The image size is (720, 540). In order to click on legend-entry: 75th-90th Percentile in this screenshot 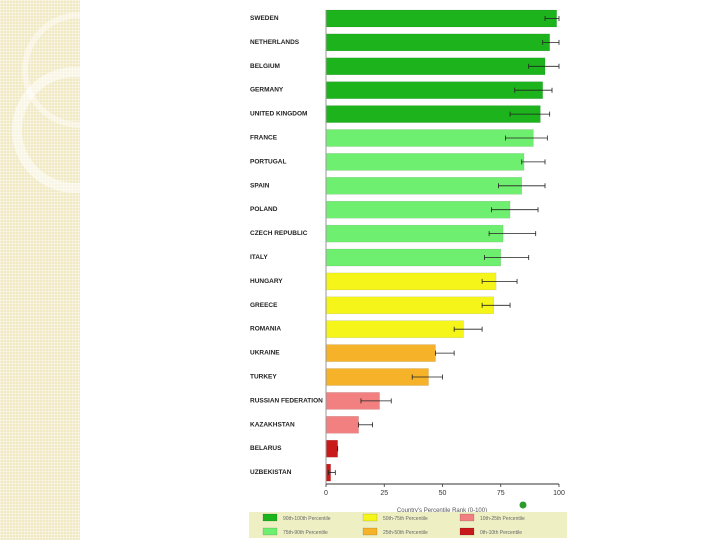, I will do `click(295, 531)`.